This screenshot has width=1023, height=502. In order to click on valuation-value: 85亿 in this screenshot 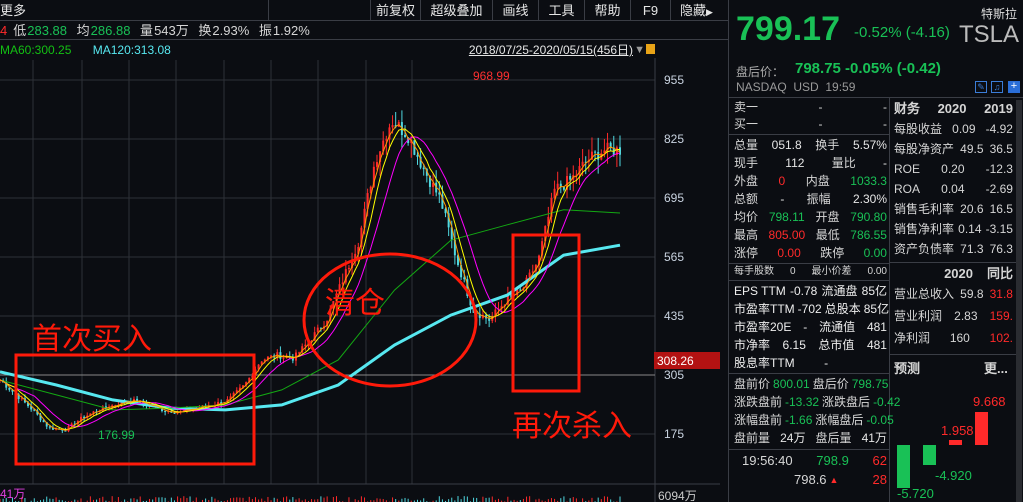, I will do `click(874, 291)`.